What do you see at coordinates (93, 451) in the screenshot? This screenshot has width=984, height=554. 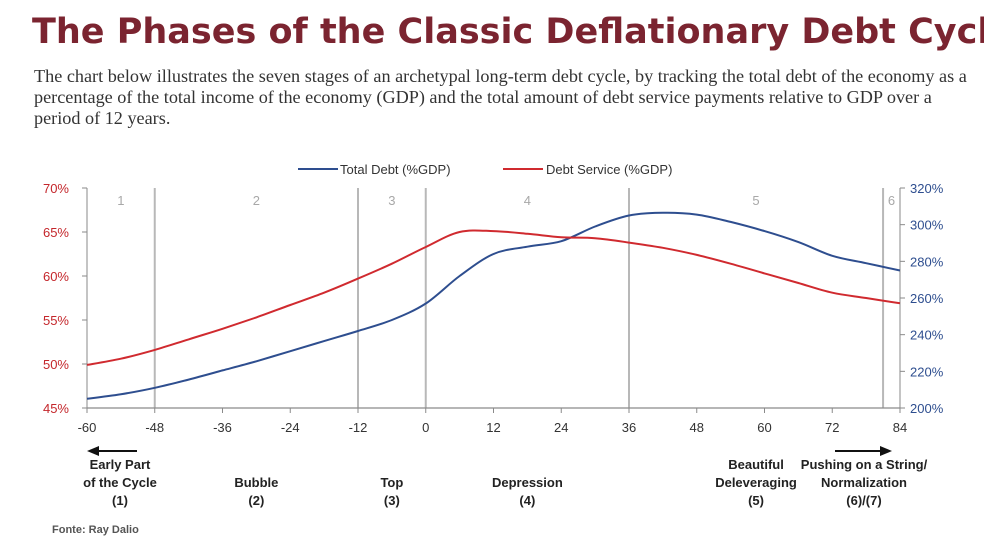 I see `left-arrow-icon` at bounding box center [93, 451].